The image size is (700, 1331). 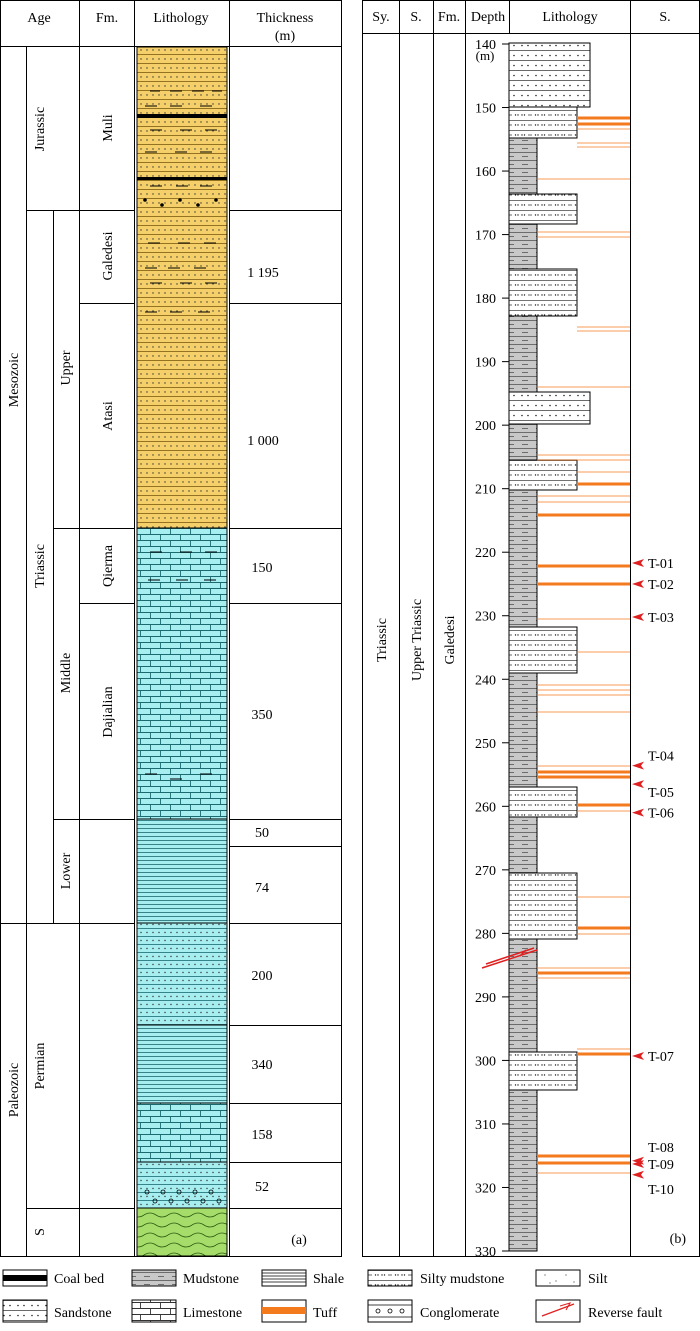 I want to click on sample-label: T-08, so click(x=661, y=1148).